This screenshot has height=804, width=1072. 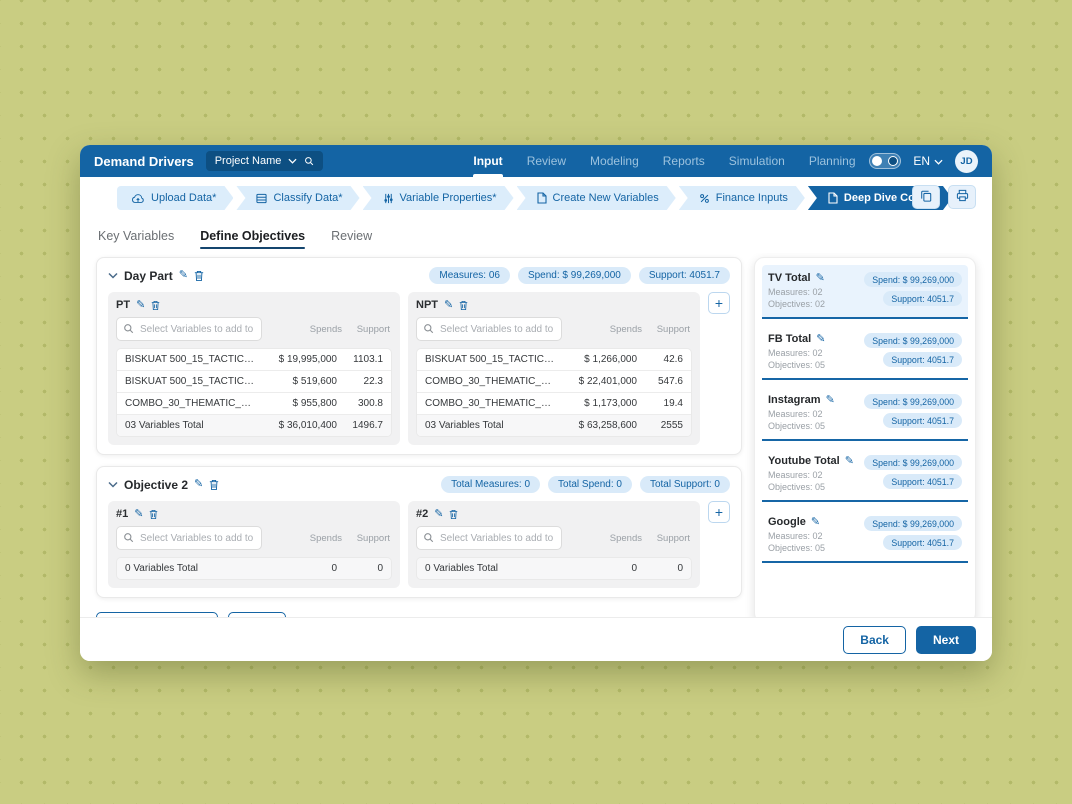 I want to click on step-label: Create New Variables, so click(x=605, y=198).